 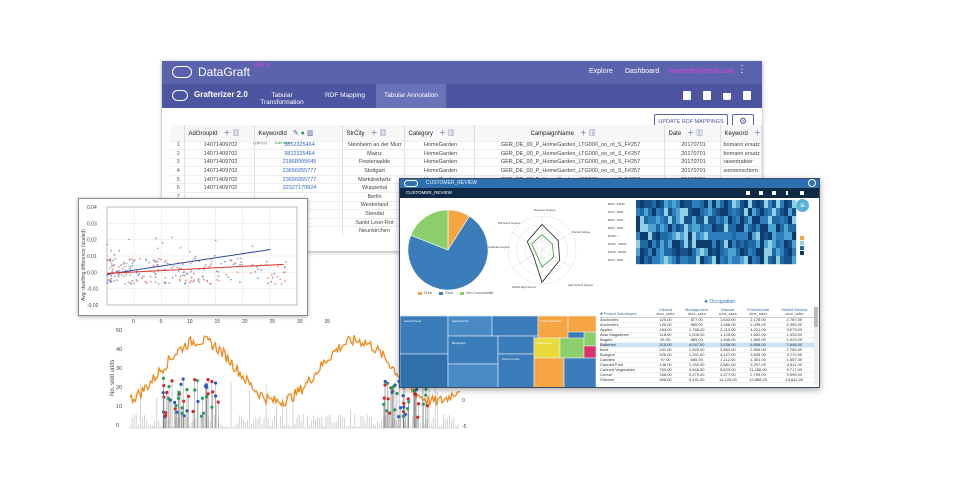 What do you see at coordinates (666, 355) in the screenshot?
I see `value-cell: 226.00` at bounding box center [666, 355].